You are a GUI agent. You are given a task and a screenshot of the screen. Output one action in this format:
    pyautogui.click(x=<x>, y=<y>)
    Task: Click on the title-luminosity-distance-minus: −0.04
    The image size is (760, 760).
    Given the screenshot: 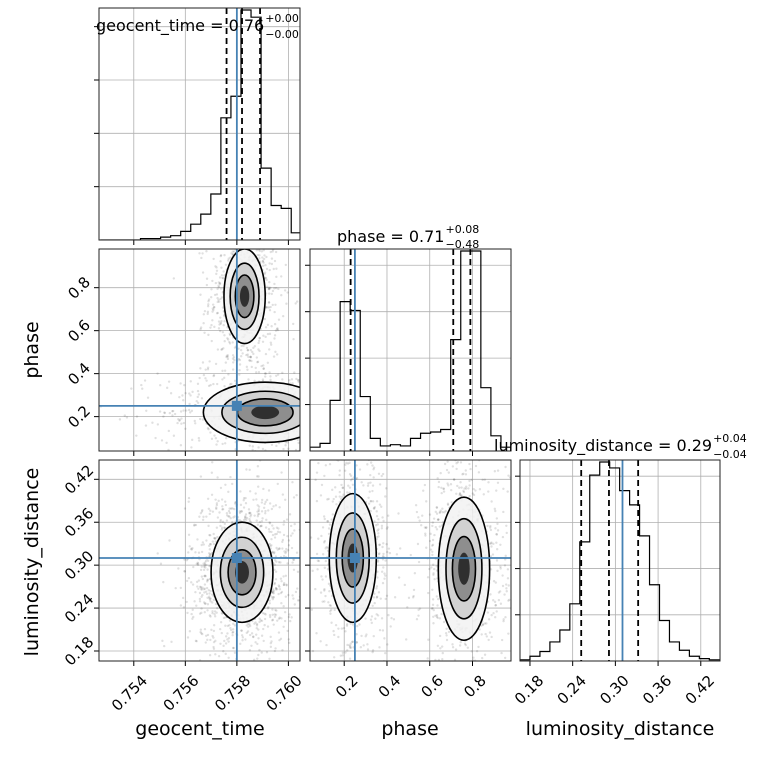 What is the action you would take?
    pyautogui.click(x=730, y=454)
    